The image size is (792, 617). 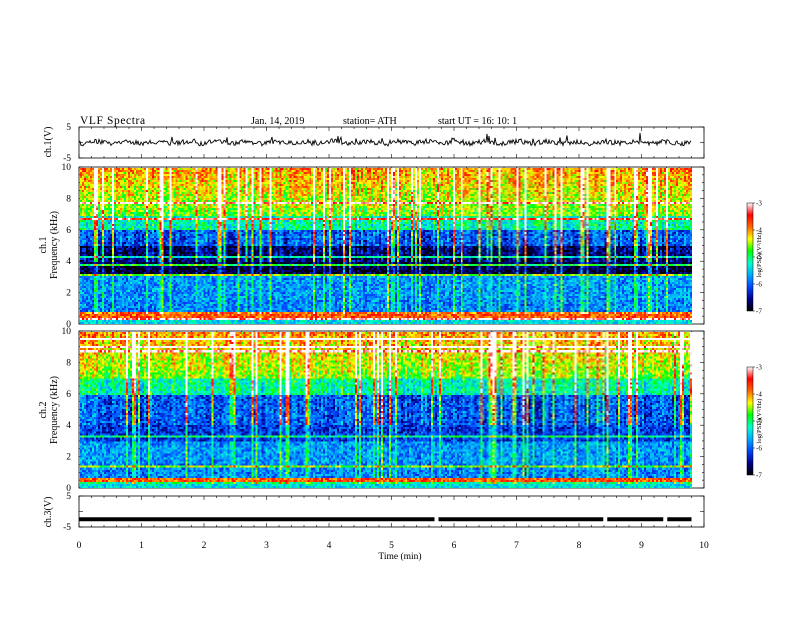 What do you see at coordinates (68, 262) in the screenshot?
I see `ch1-spectrogram-ytick-label: 4` at bounding box center [68, 262].